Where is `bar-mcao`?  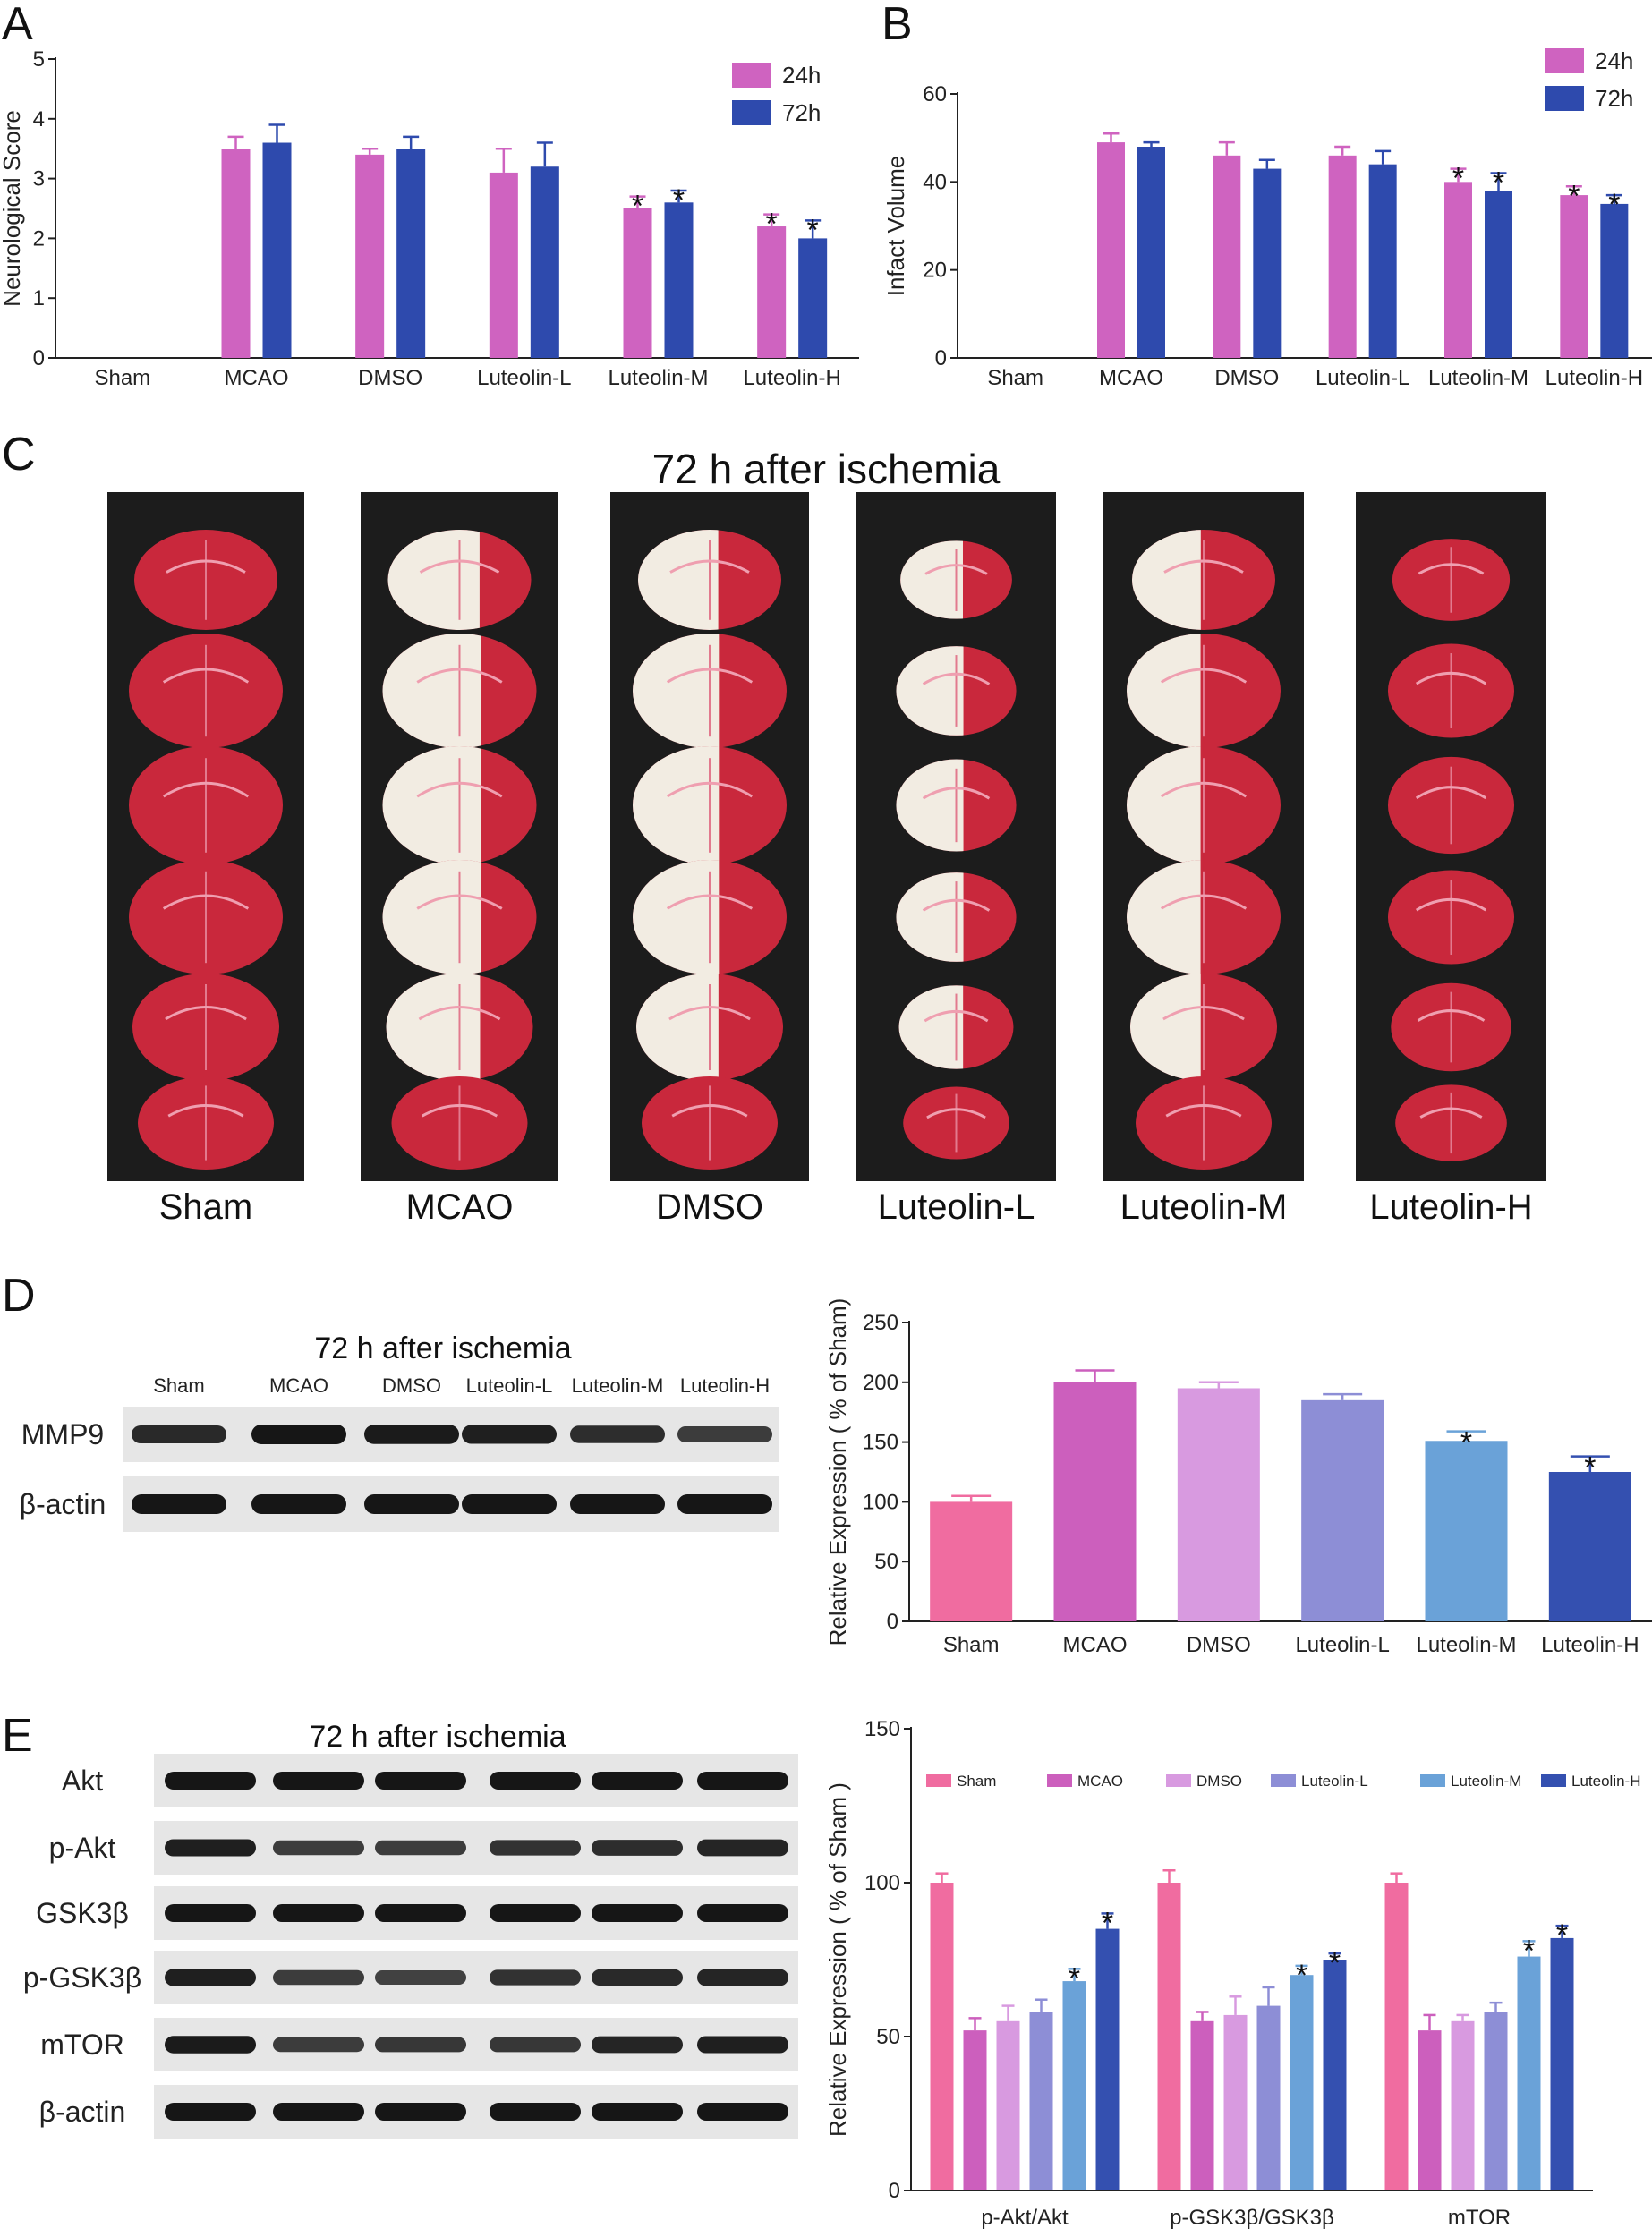 bar-mcao is located at coordinates (1430, 2110).